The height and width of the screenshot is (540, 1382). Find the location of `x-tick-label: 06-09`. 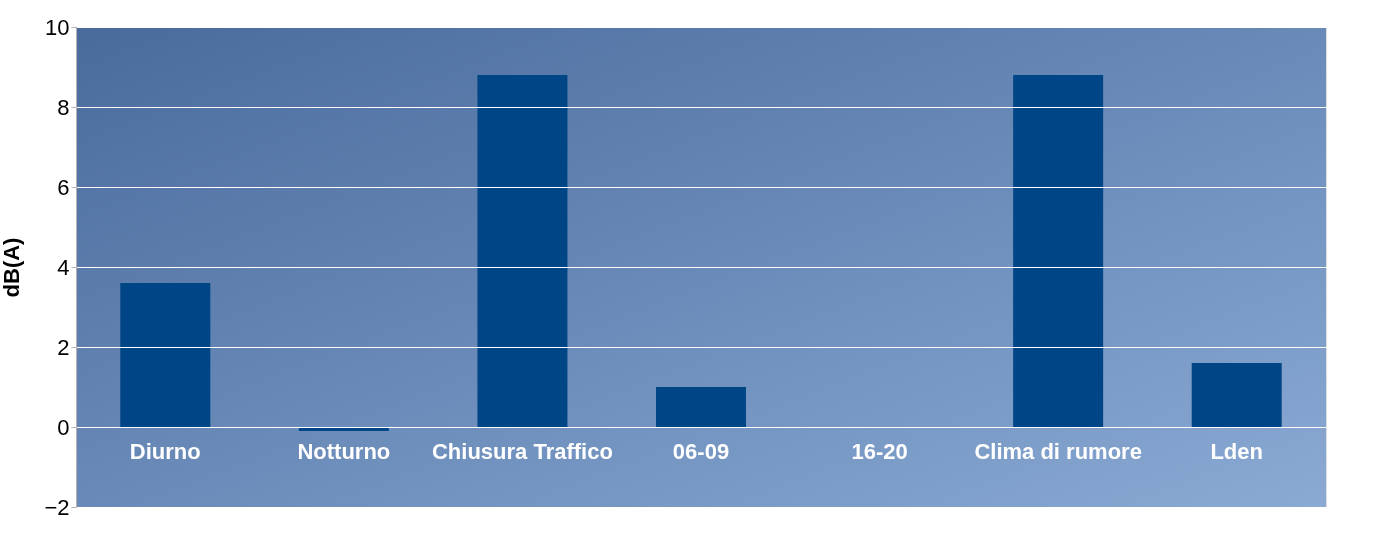

x-tick-label: 06-09 is located at coordinates (701, 451).